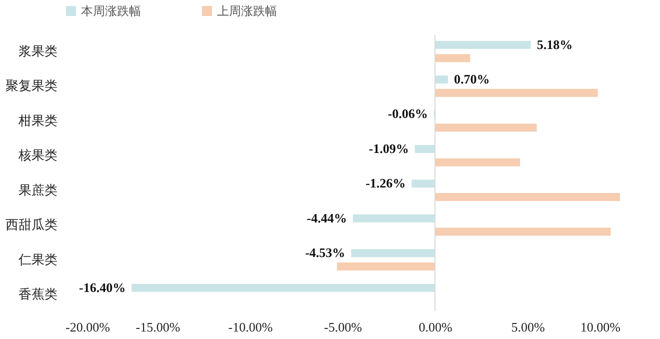 The width and height of the screenshot is (660, 339). I want to click on y-tick-label: 浆果类, so click(38, 52).